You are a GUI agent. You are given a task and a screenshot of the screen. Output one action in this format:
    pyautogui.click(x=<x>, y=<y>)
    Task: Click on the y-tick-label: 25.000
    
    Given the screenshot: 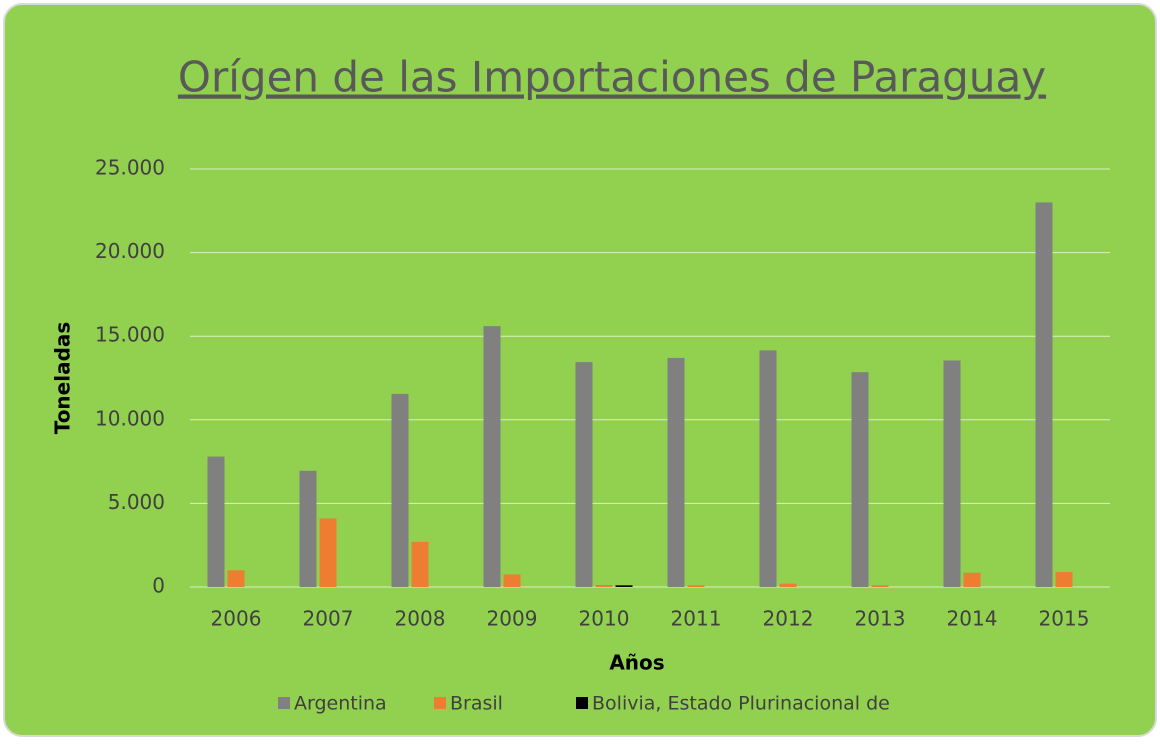 What is the action you would take?
    pyautogui.click(x=130, y=168)
    